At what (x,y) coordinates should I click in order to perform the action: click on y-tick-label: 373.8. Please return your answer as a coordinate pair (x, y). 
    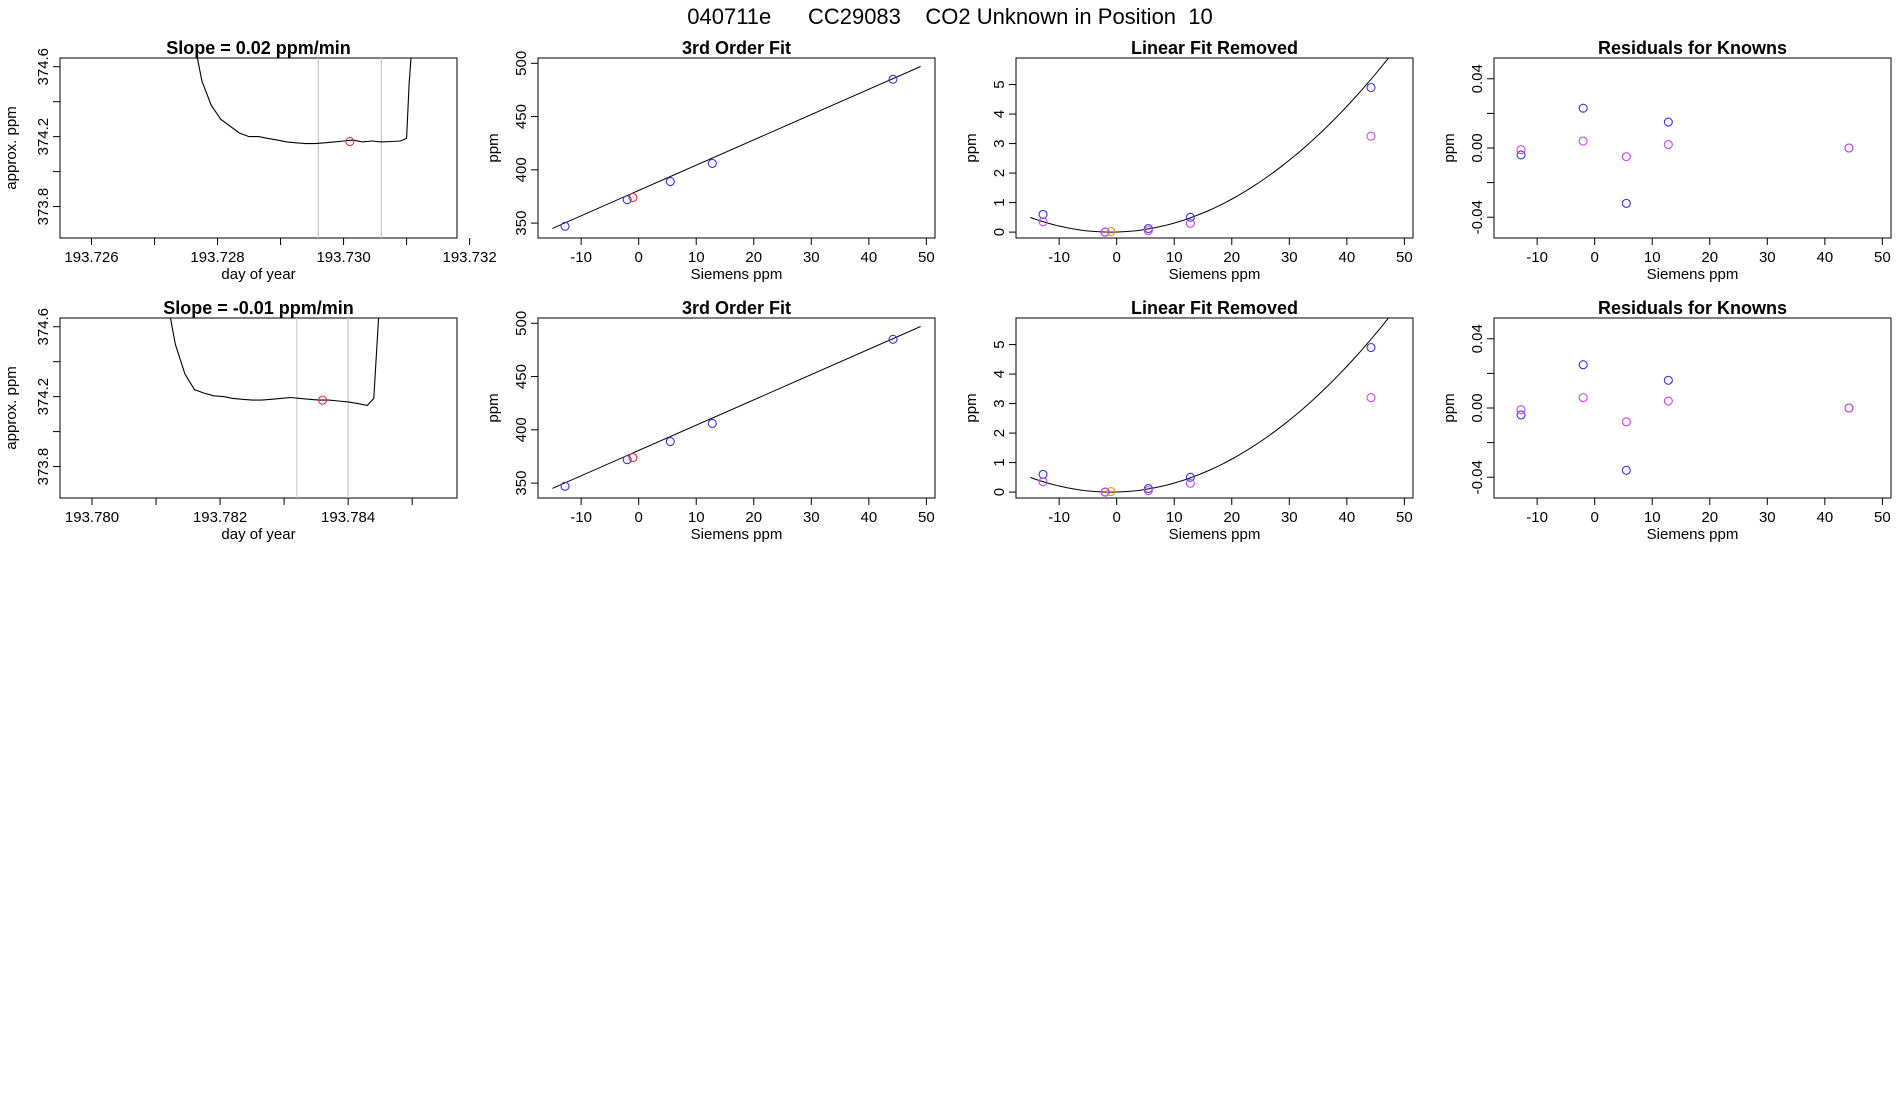
    Looking at the image, I should click on (43, 467).